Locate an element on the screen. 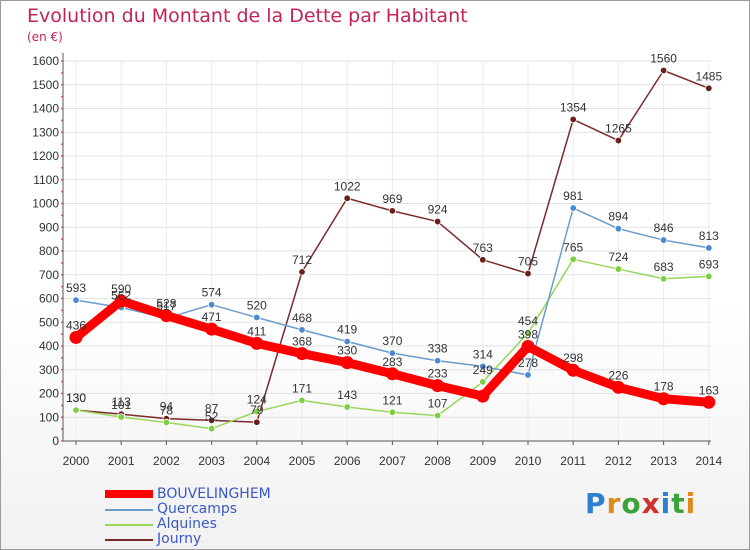 Image resolution: width=750 pixels, height=550 pixels. data-label-journy: 705 is located at coordinates (528, 262).